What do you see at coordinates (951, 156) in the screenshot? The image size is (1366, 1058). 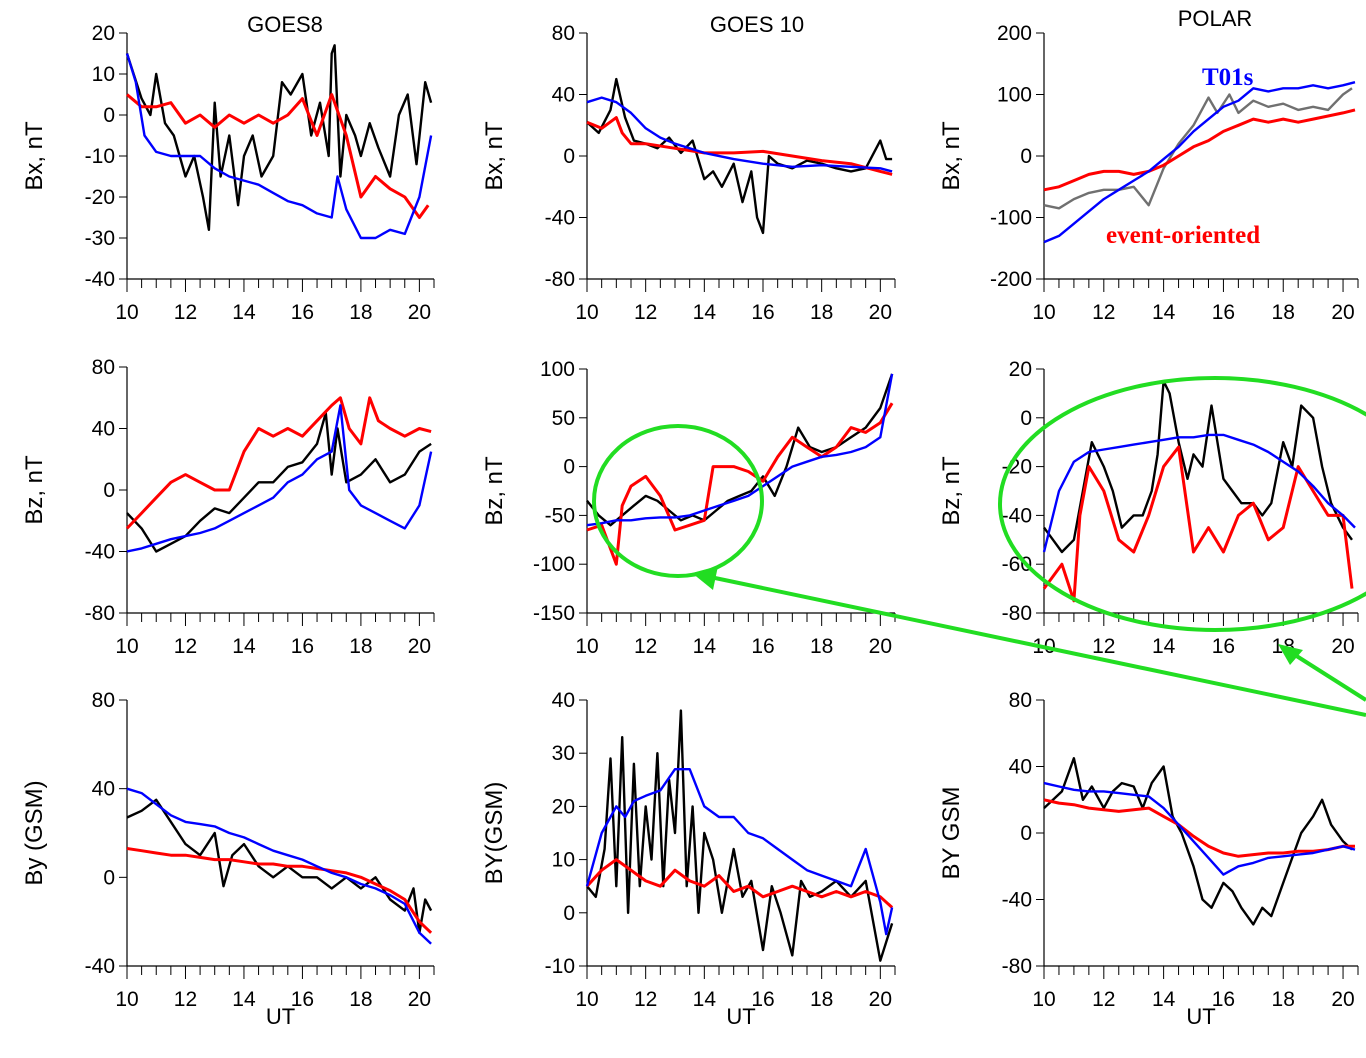 I see `y-axis-label: Bx, nT` at bounding box center [951, 156].